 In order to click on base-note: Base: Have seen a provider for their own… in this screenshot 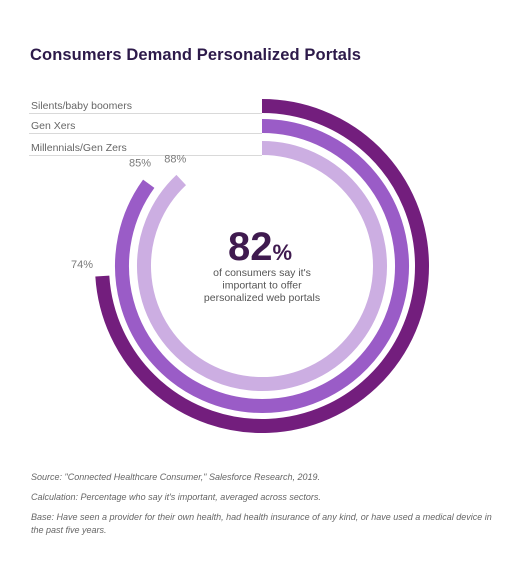, I will do `click(261, 523)`.